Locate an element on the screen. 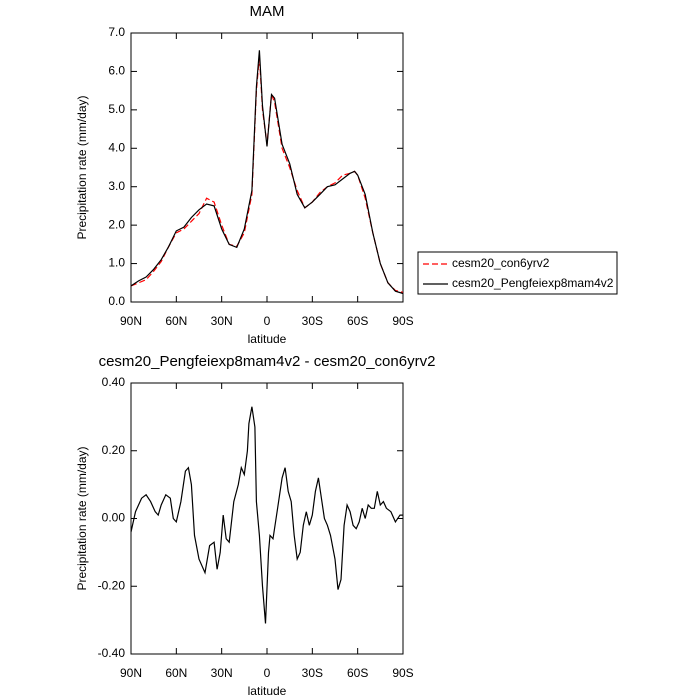  legend-label: cesm20_Pengfeiexp8mam4v2 is located at coordinates (533, 283).